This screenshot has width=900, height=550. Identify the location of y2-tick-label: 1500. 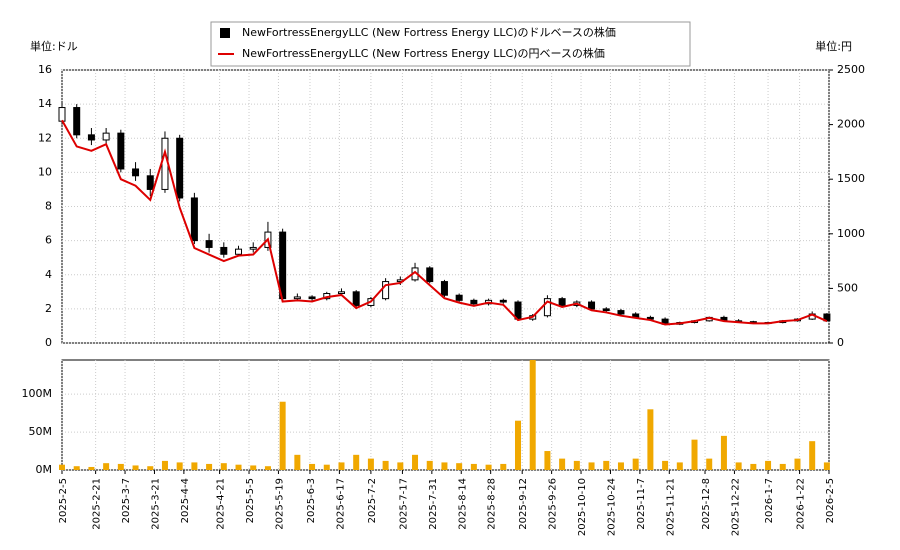
(851, 178).